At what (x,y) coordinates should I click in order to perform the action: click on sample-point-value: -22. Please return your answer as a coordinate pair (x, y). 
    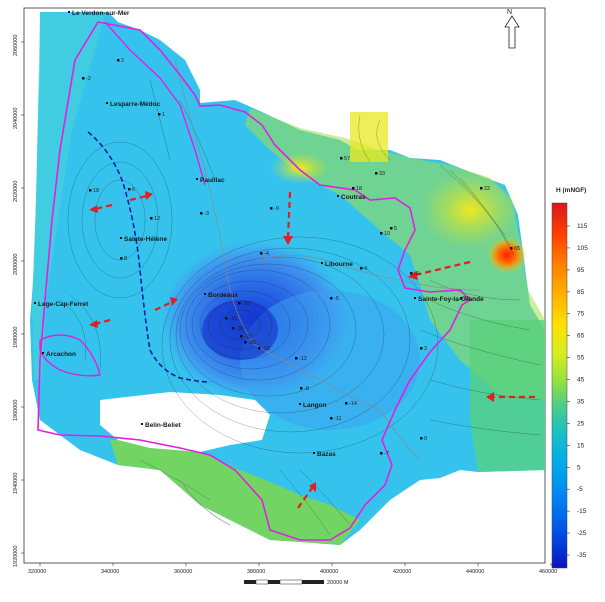
    Looking at the image, I should click on (248, 337).